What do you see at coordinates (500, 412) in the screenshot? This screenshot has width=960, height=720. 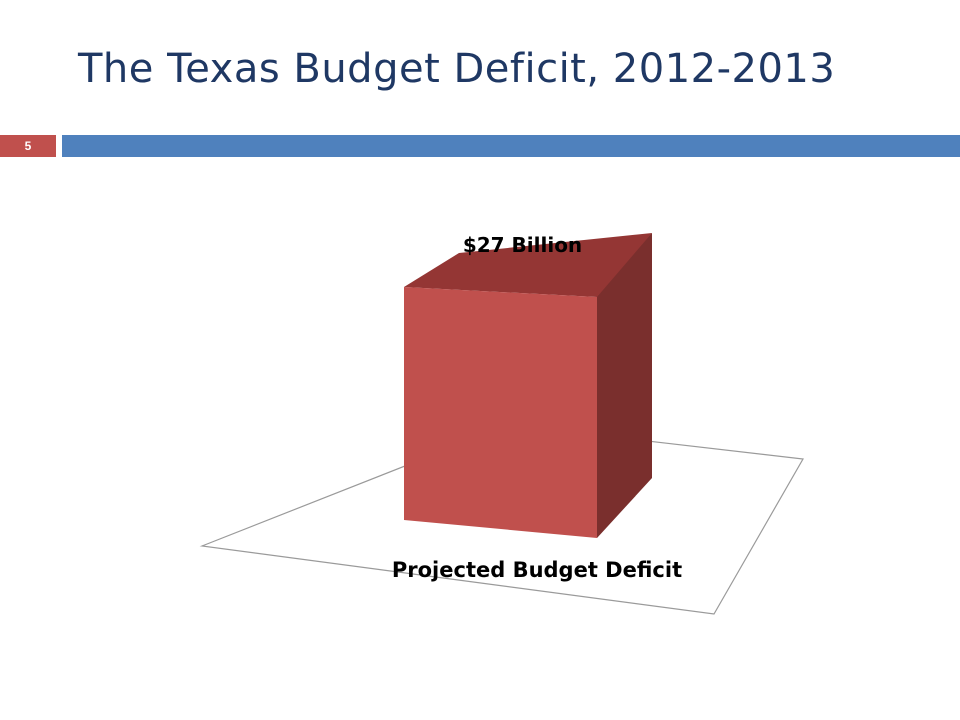 I see `bar` at bounding box center [500, 412].